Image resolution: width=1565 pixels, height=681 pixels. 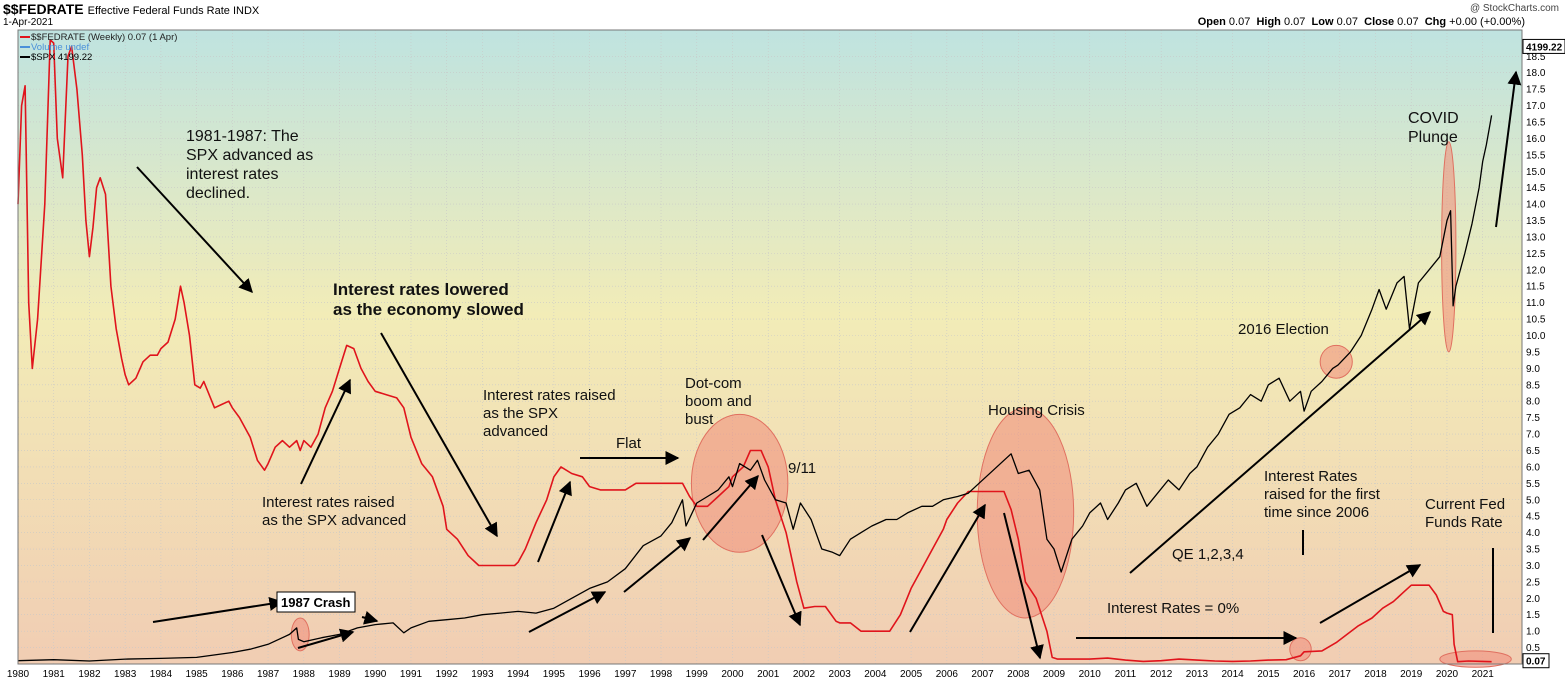 I want to click on y-tick-label: 15.0, so click(x=1536, y=172).